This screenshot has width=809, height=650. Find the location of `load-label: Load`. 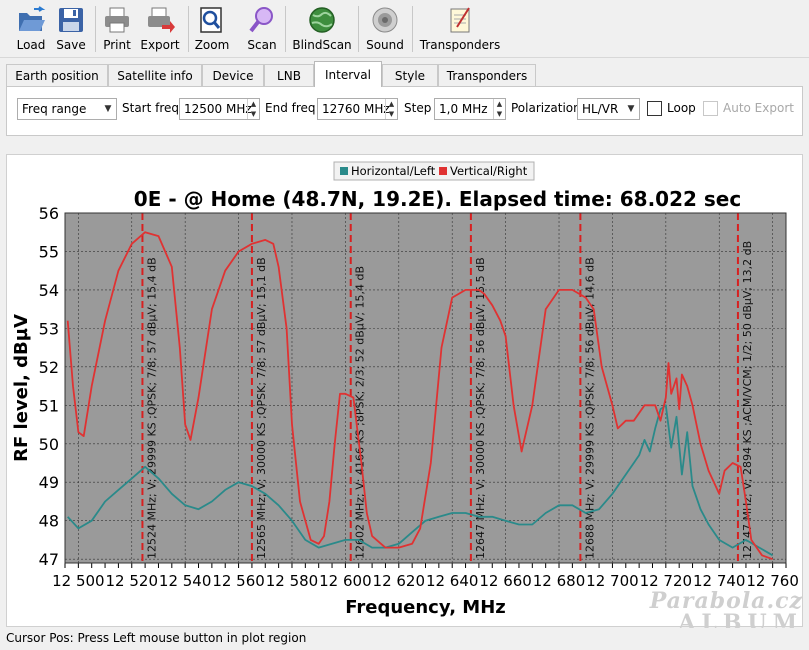

load-label: Load is located at coordinates (31, 45).